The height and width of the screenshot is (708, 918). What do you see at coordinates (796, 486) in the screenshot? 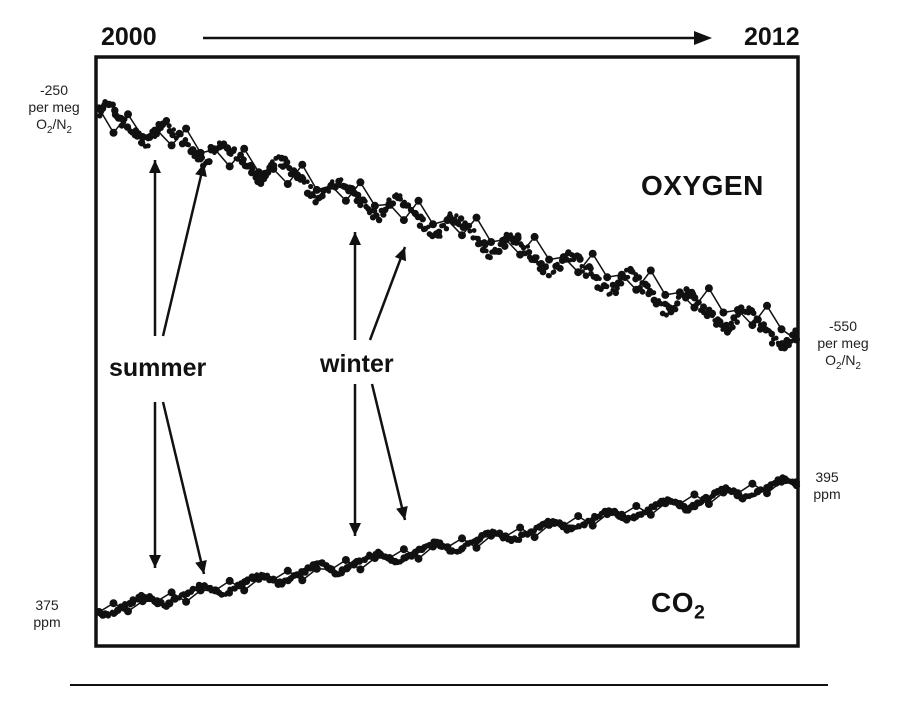
I see `co2-measurement-dot` at bounding box center [796, 486].